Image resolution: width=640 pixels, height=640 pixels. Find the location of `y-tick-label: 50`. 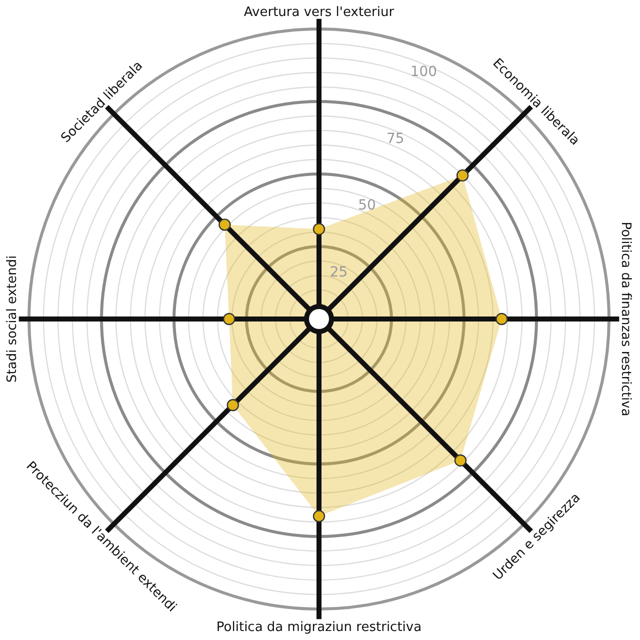

y-tick-label: 50 is located at coordinates (367, 206).